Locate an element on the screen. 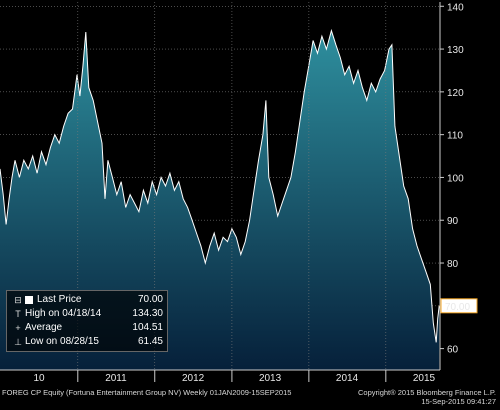 The width and height of the screenshot is (500, 410). y-tick-label: 120 is located at coordinates (455, 93).